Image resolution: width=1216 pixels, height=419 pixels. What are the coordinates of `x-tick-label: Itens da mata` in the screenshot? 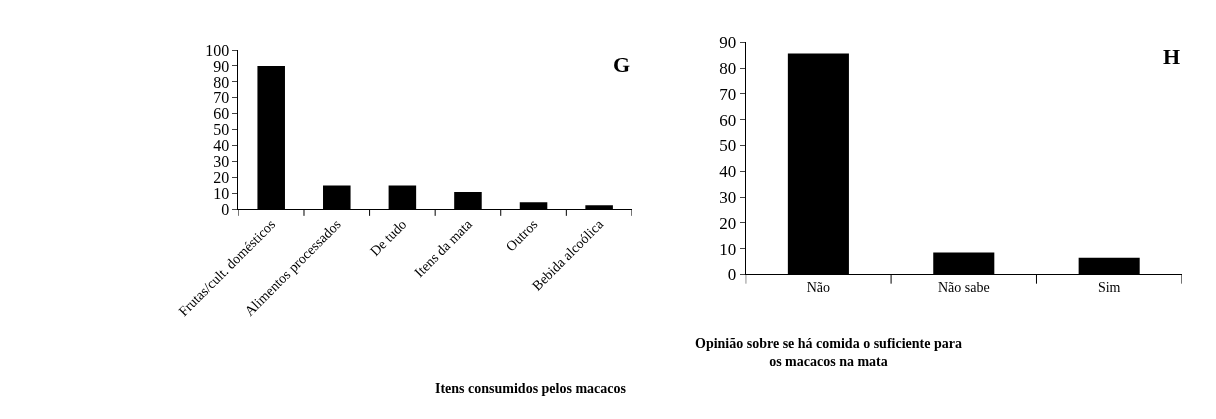 It's located at (443, 248).